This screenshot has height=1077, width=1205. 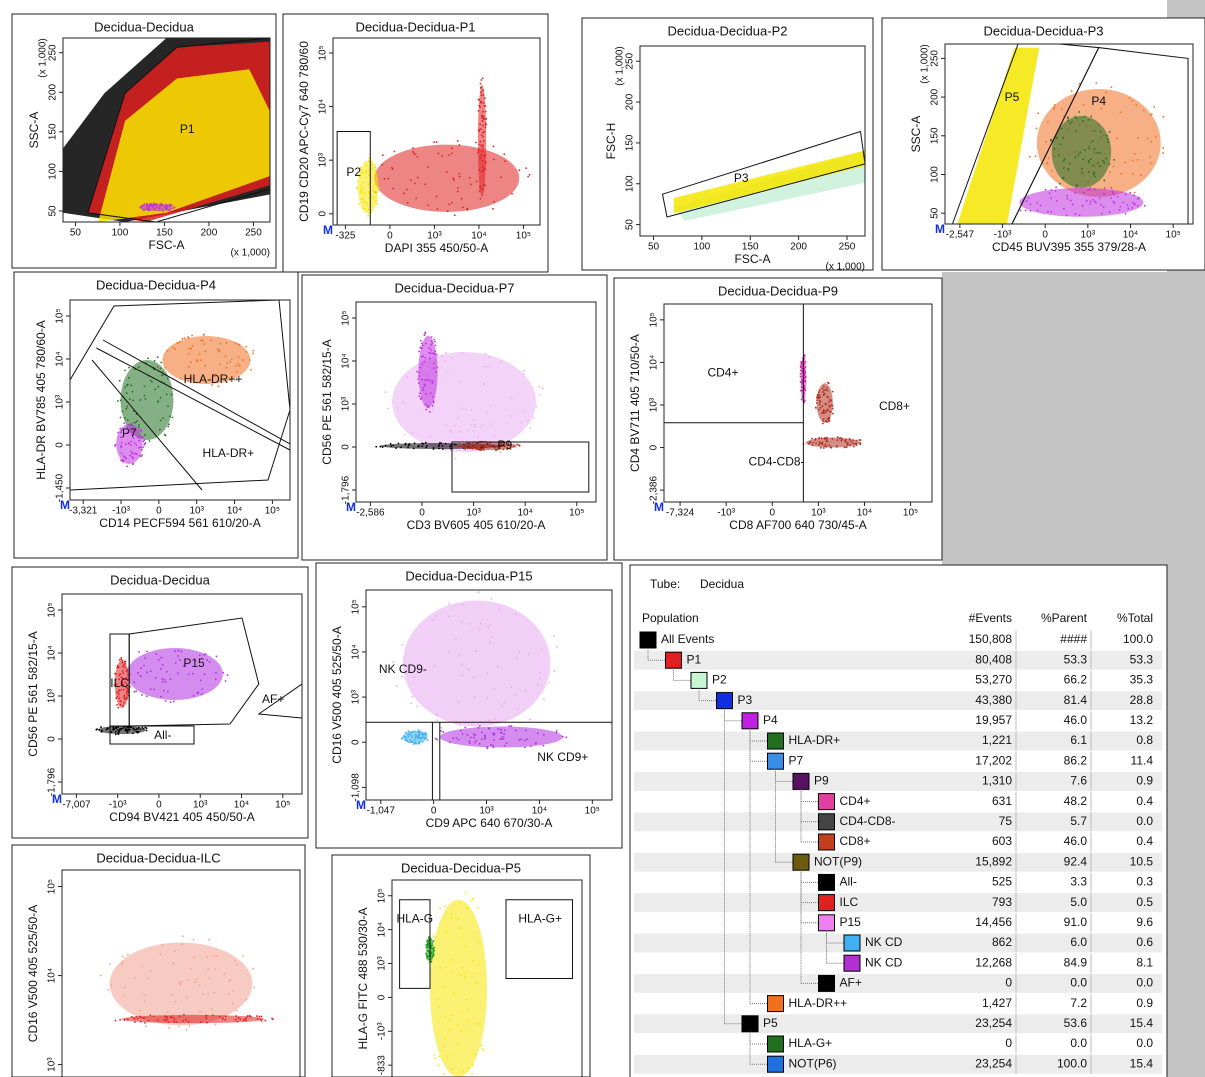 What do you see at coordinates (33, 973) in the screenshot?
I see `y-axis-label: CD16 V500 405 525/50-A` at bounding box center [33, 973].